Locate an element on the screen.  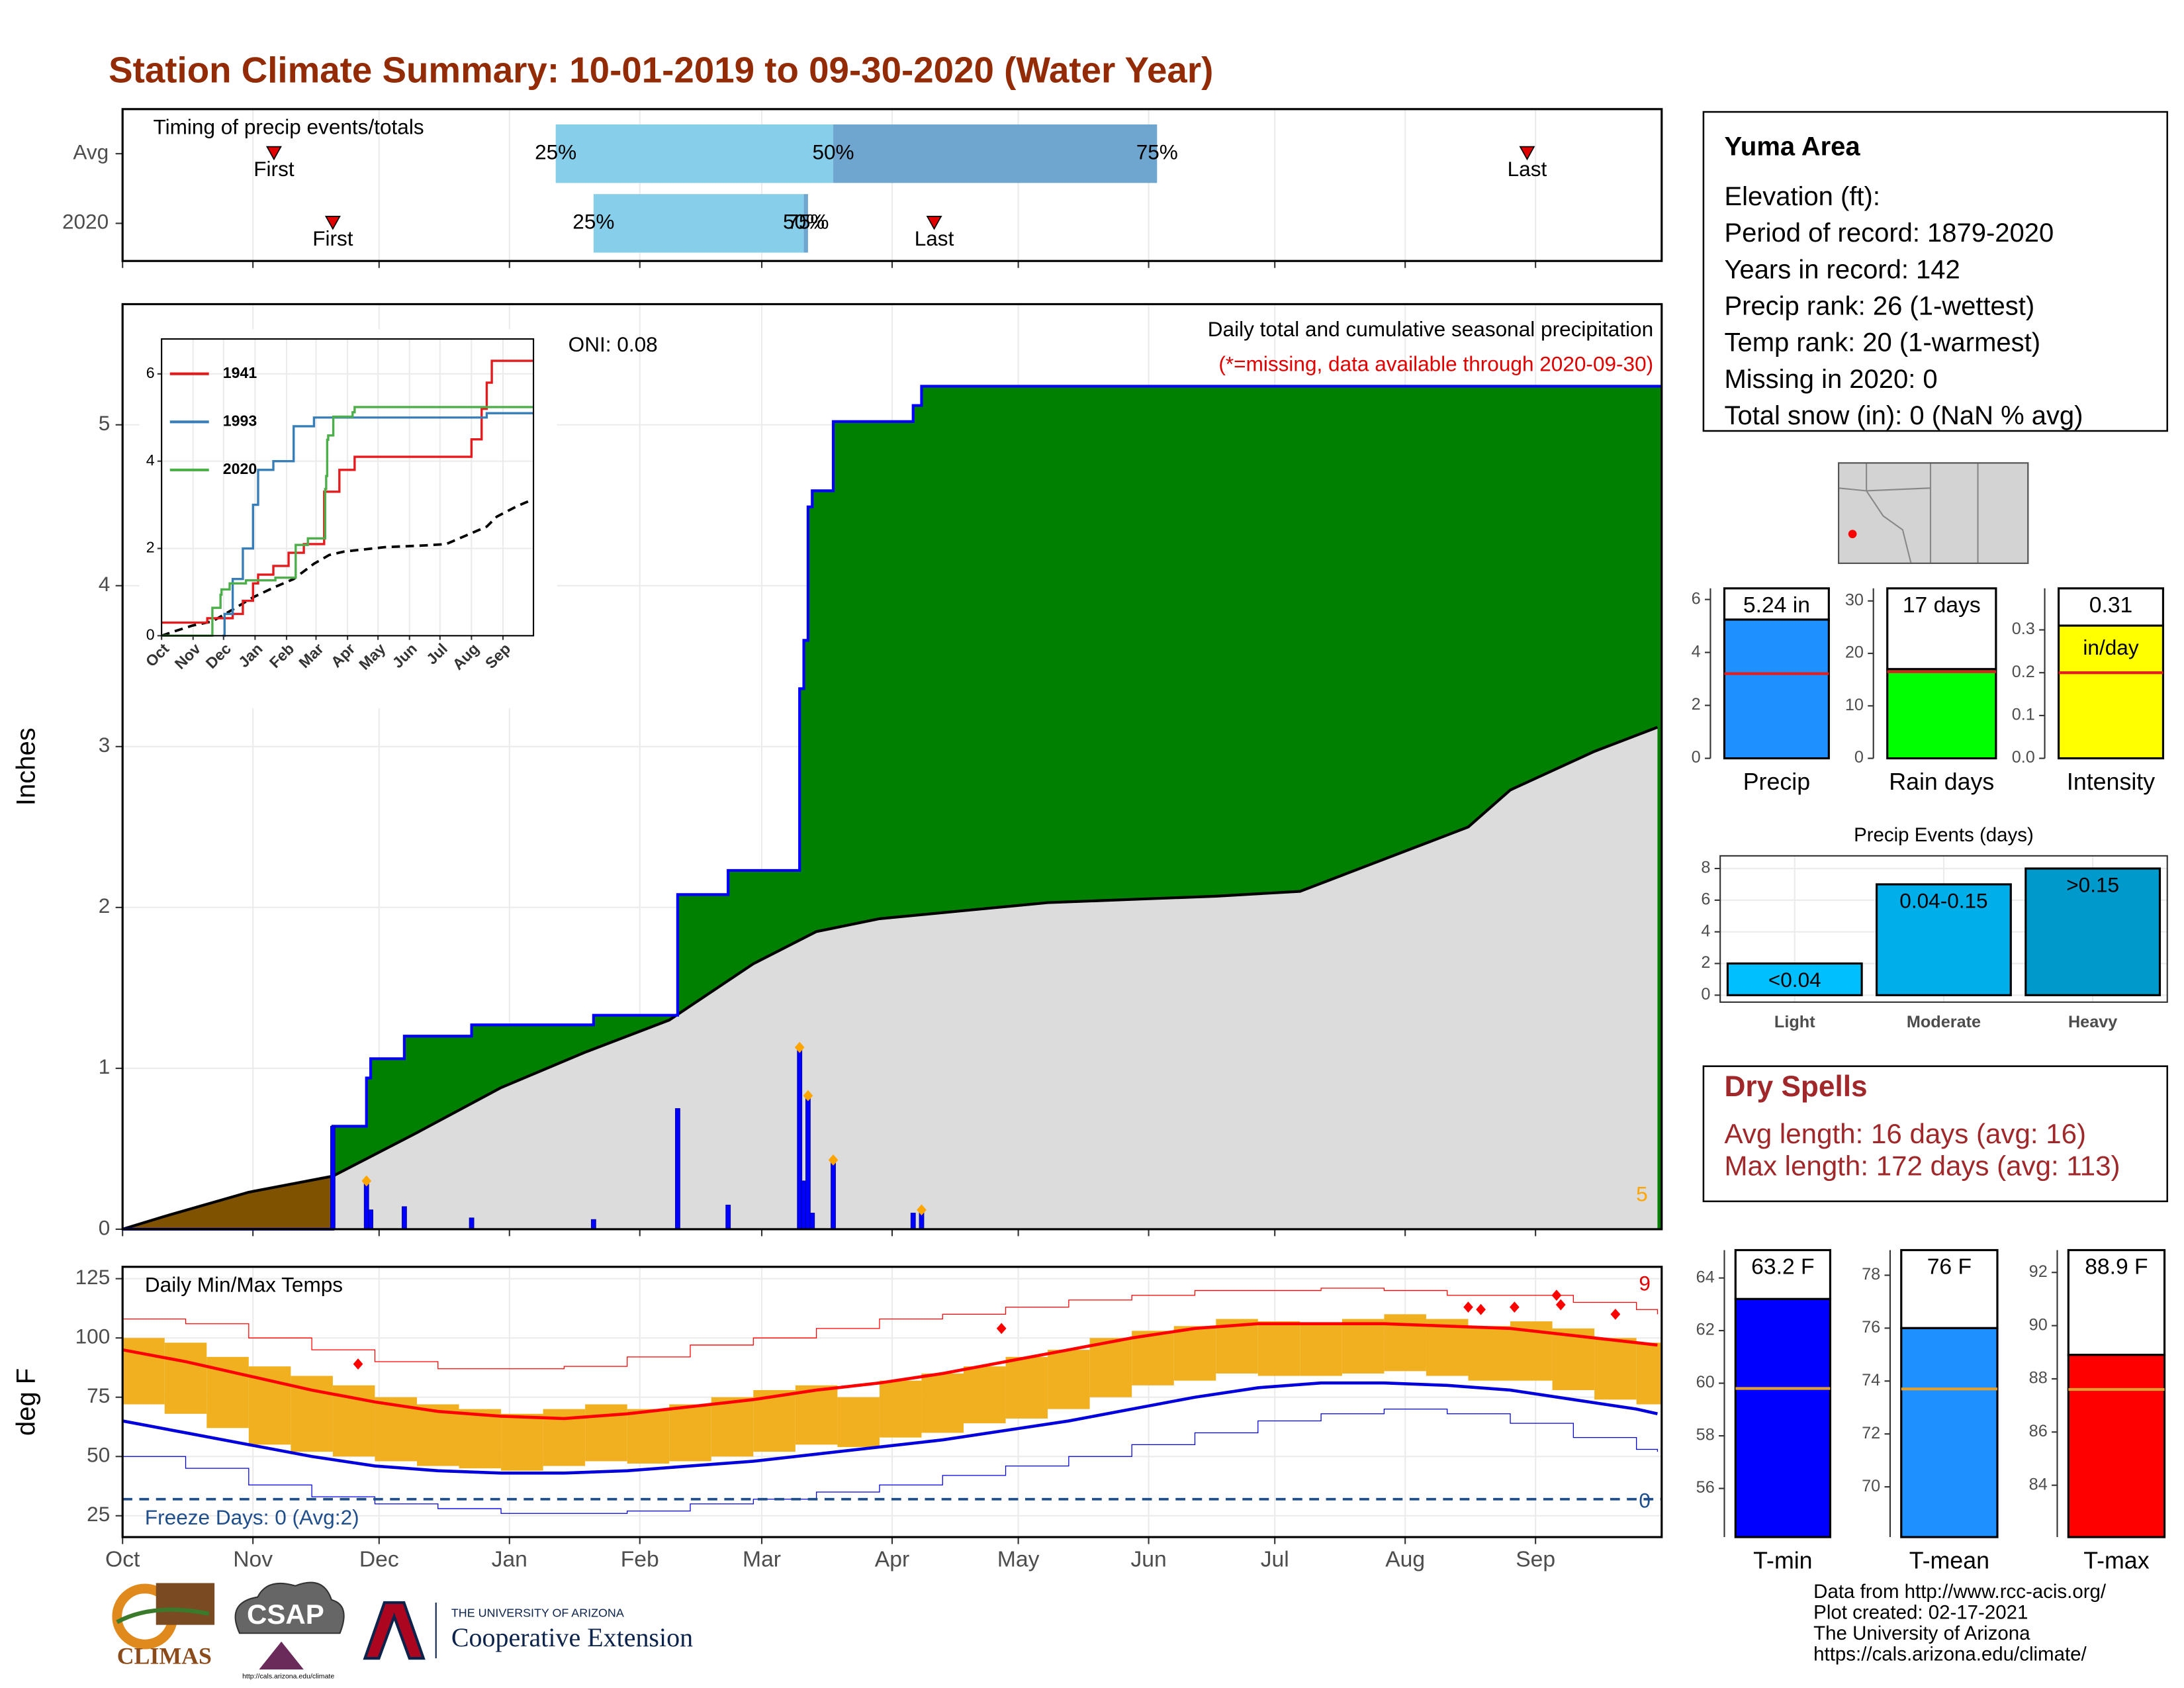
range-label: 0.04-0.15 is located at coordinates (1943, 901).